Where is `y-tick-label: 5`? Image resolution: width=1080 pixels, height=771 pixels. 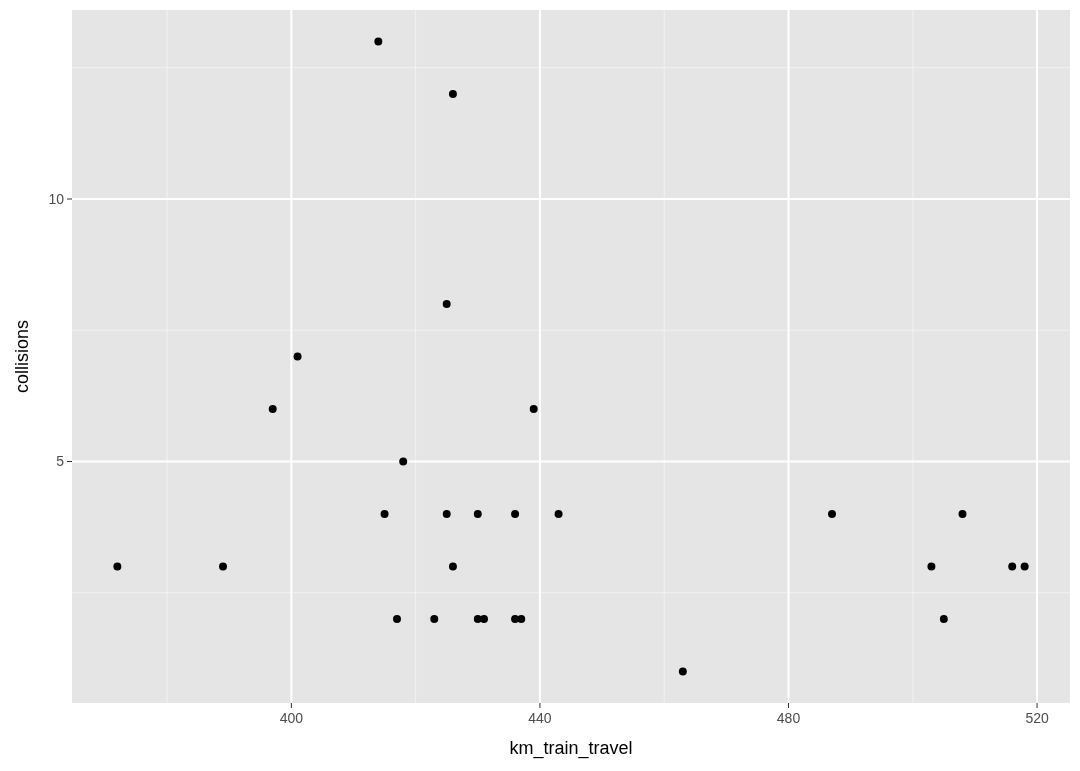
y-tick-label: 5 is located at coordinates (60, 461).